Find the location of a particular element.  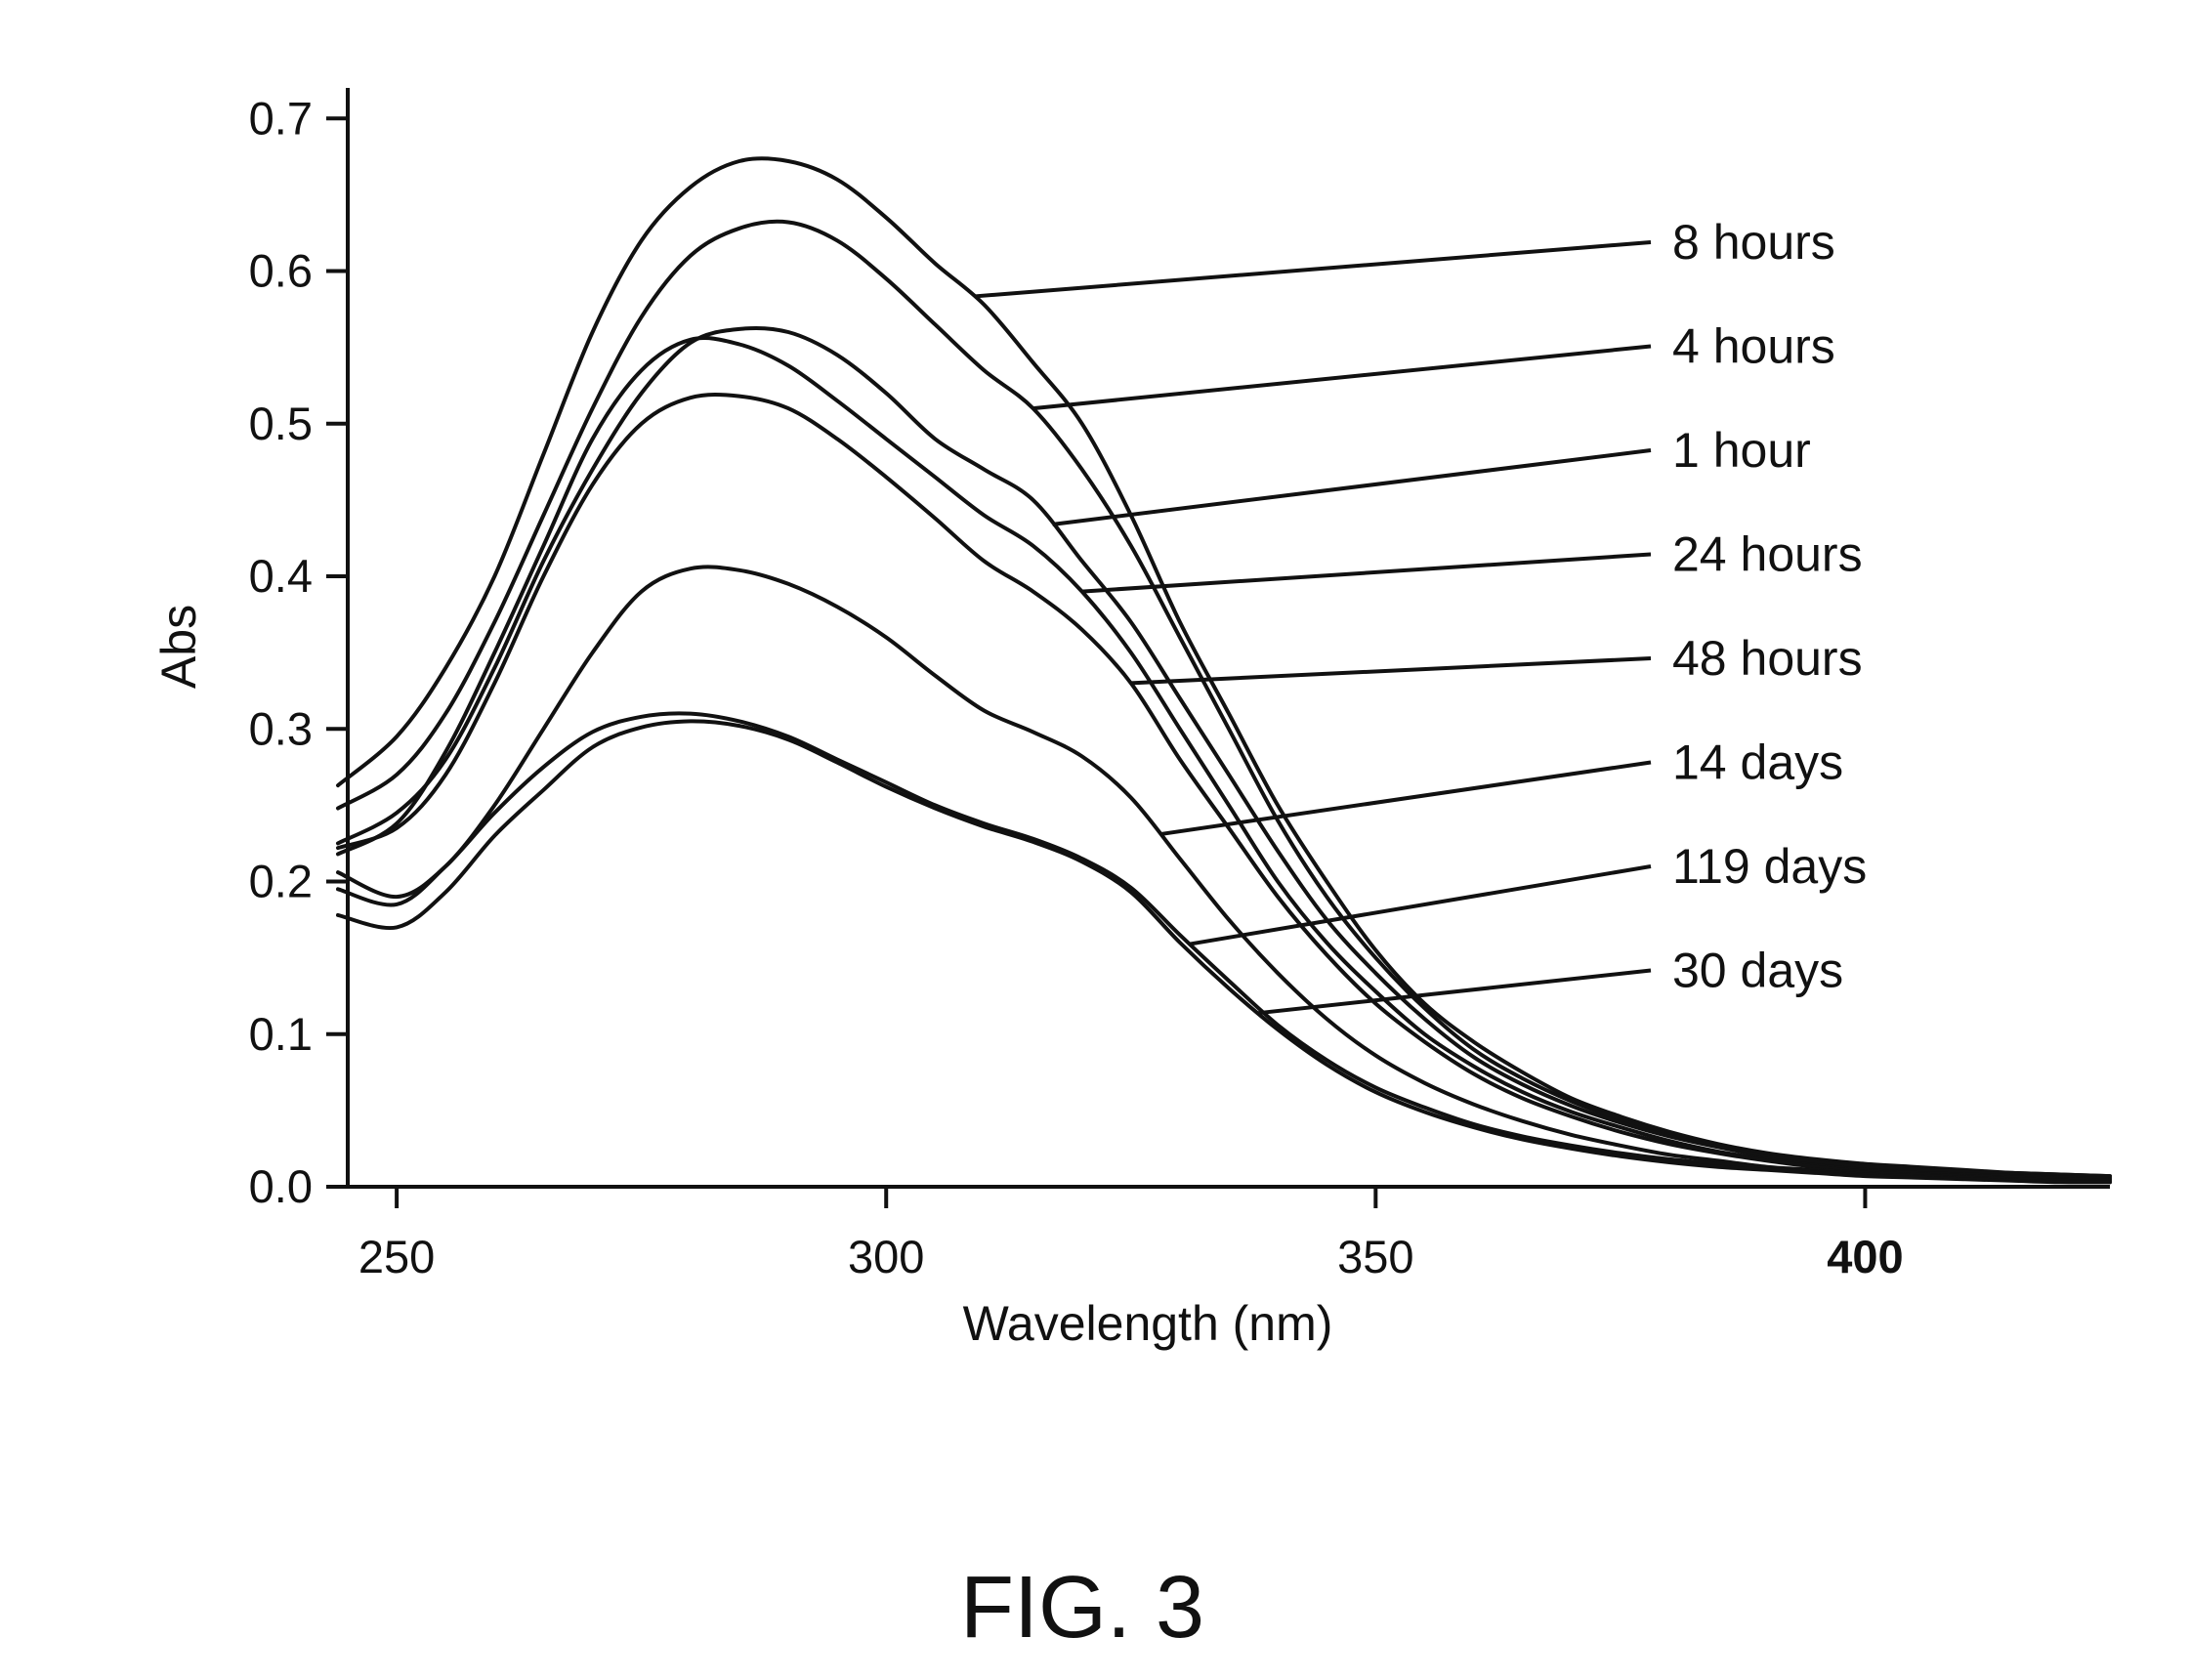

y-ticks: 0.0 0.1 0.2 0.3 0.4 0.5 0.6 0.7 is located at coordinates (298, 652).